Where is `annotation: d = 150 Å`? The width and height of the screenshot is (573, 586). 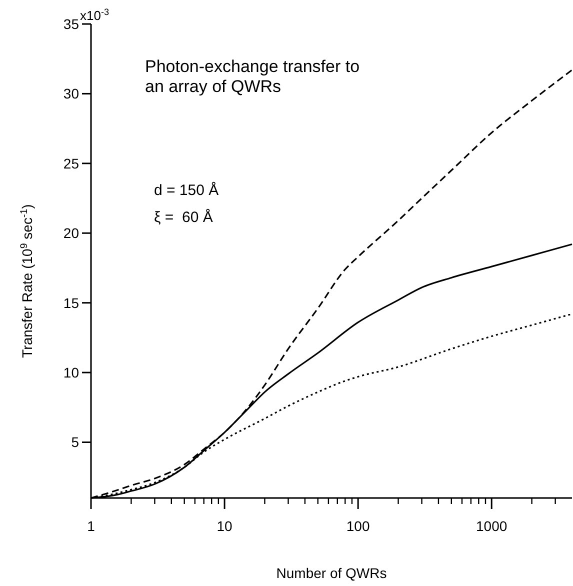 annotation: d = 150 Å is located at coordinates (186, 190).